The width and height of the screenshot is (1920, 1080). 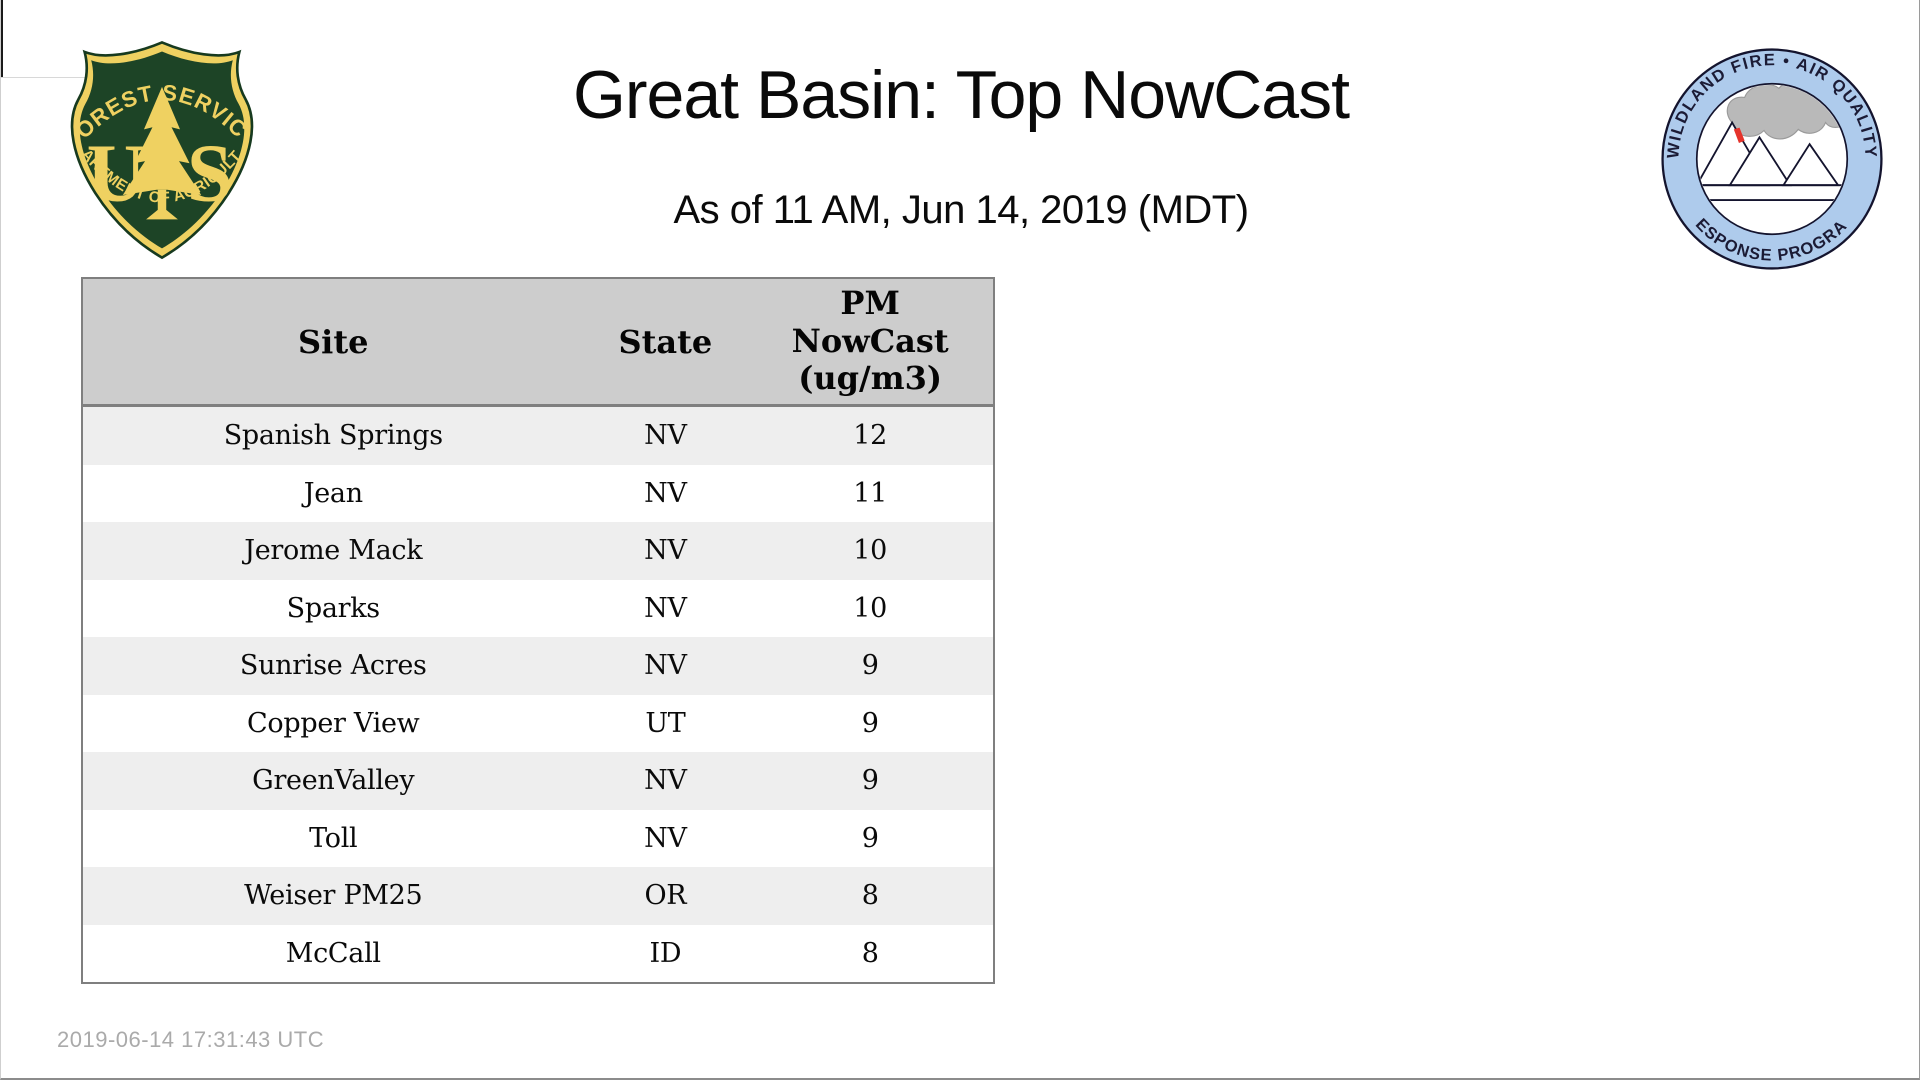 What do you see at coordinates (665, 723) in the screenshot?
I see `state-cell: UT` at bounding box center [665, 723].